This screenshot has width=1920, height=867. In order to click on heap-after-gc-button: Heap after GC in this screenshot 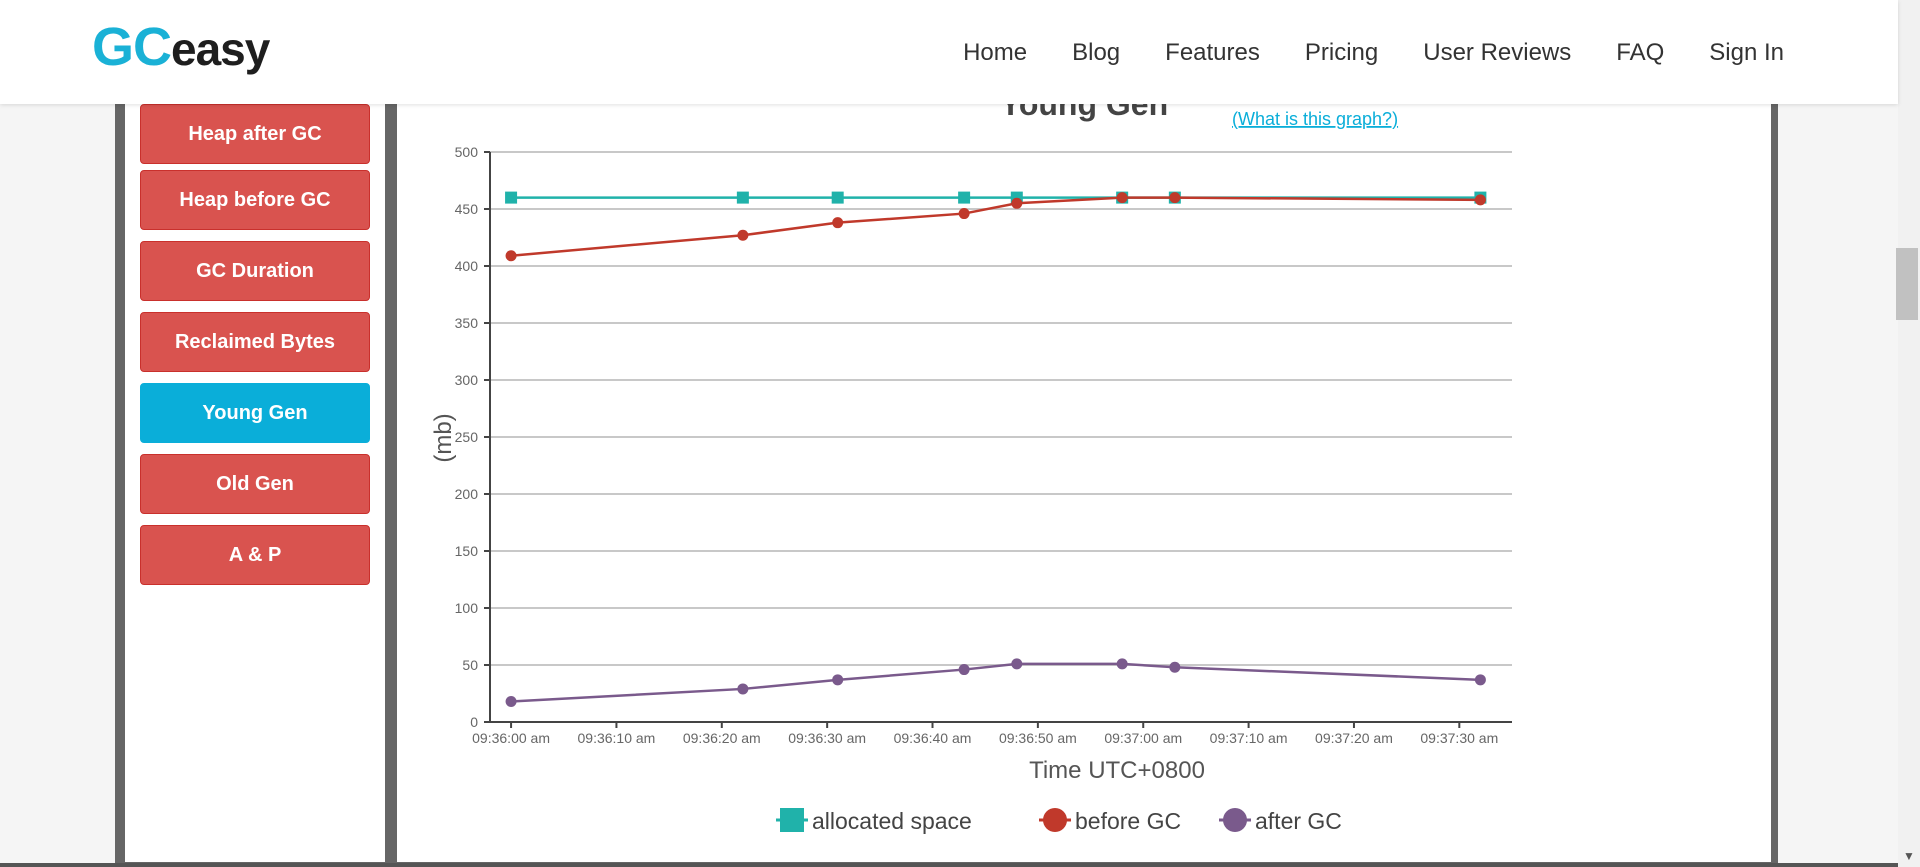, I will do `click(255, 134)`.